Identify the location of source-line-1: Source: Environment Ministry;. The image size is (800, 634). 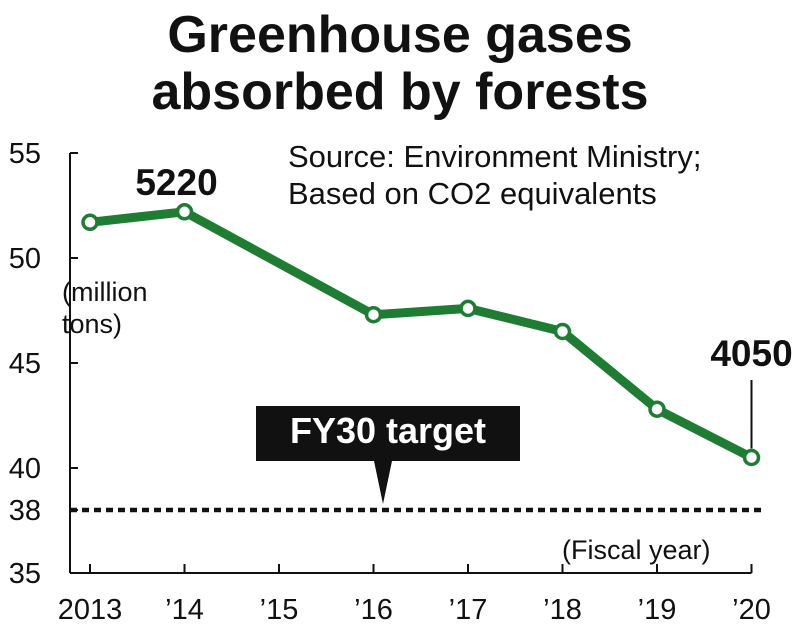
(494, 156).